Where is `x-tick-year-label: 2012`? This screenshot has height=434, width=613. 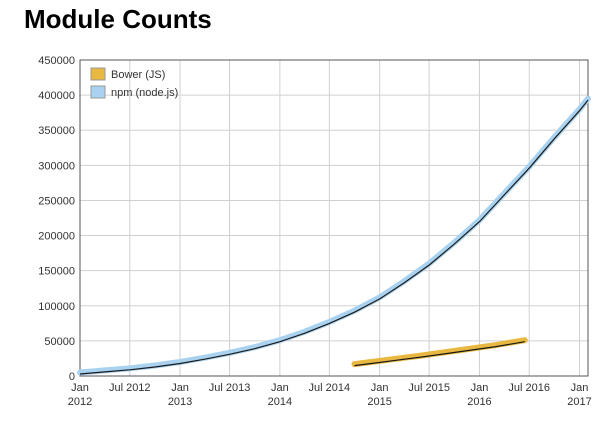 x-tick-year-label: 2012 is located at coordinates (80, 402).